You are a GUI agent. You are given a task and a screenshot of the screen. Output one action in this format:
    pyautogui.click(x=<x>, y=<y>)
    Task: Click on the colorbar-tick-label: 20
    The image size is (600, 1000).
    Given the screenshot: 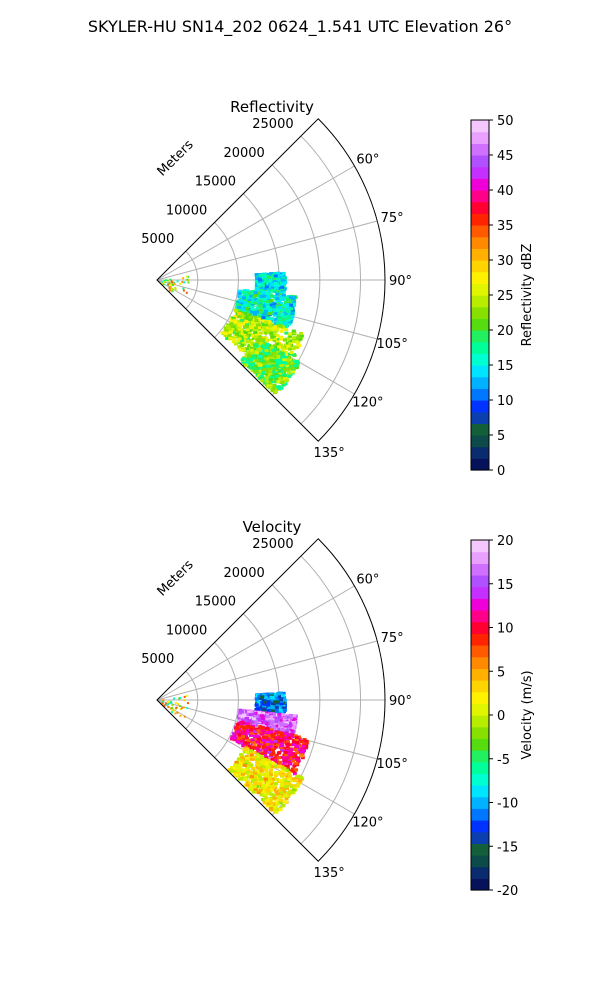 What is the action you would take?
    pyautogui.click(x=505, y=331)
    